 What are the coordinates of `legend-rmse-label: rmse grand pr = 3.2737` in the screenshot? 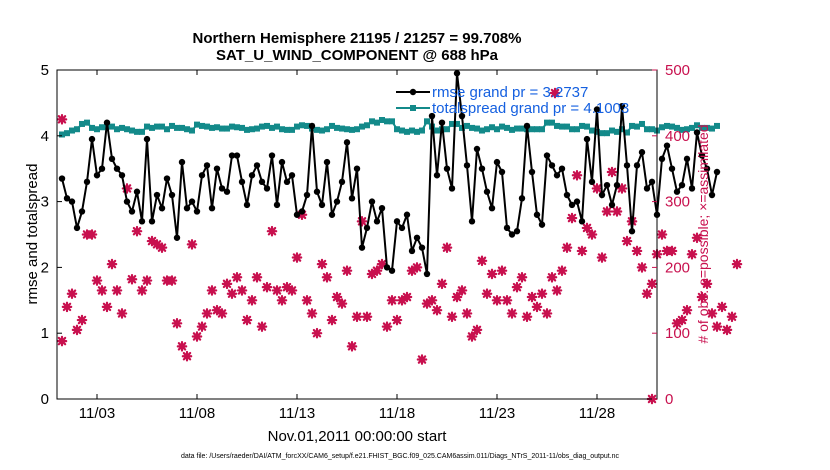 It's located at (510, 92).